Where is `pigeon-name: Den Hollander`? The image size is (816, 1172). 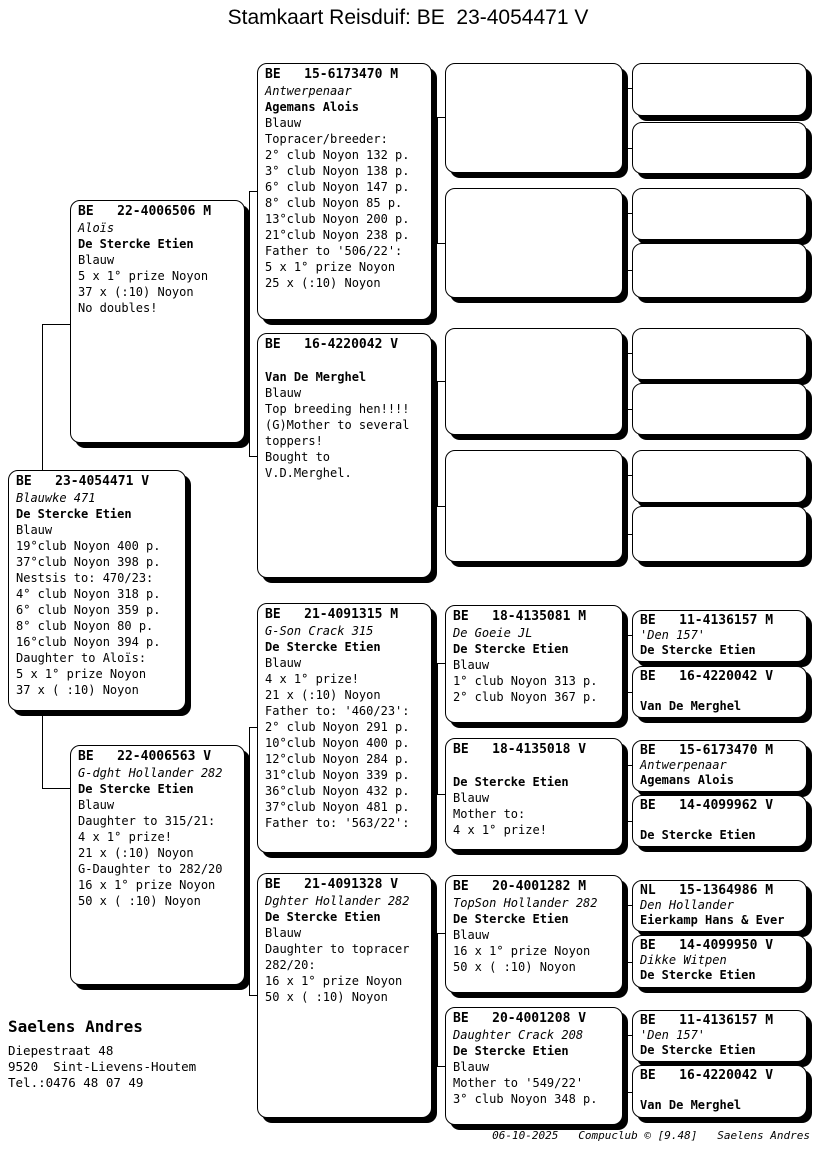
pigeon-name: Den Hollander is located at coordinates (687, 905).